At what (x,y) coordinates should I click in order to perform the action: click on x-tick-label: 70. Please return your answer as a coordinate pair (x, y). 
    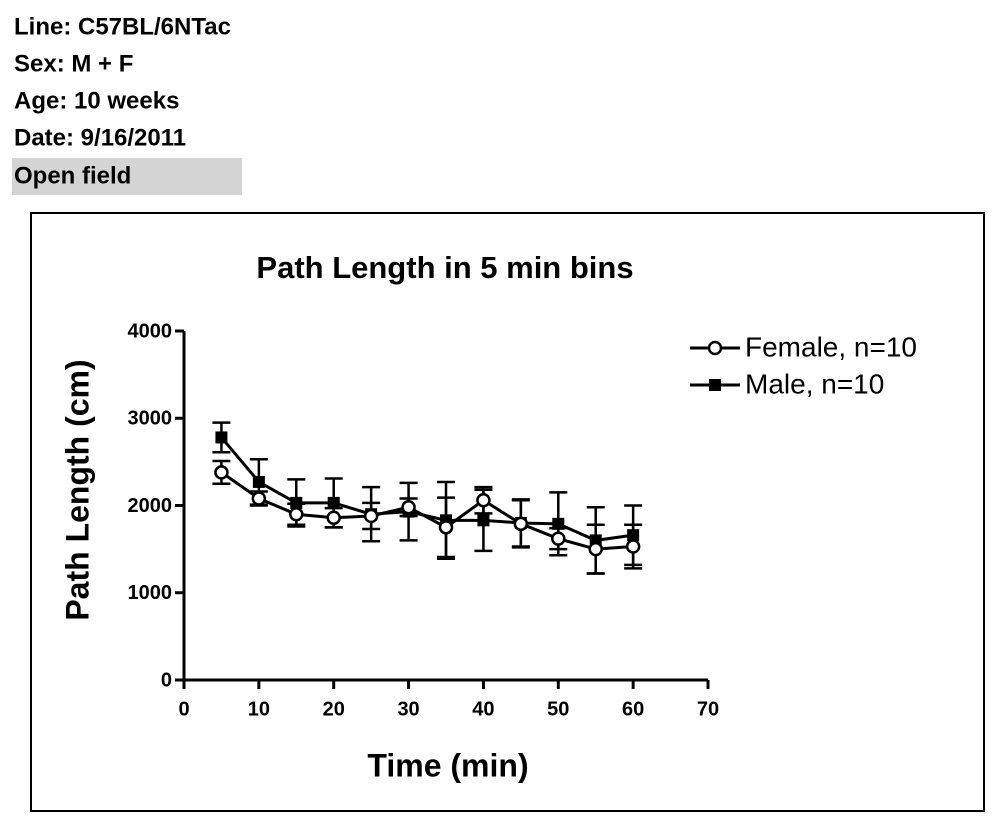
    Looking at the image, I should click on (708, 709).